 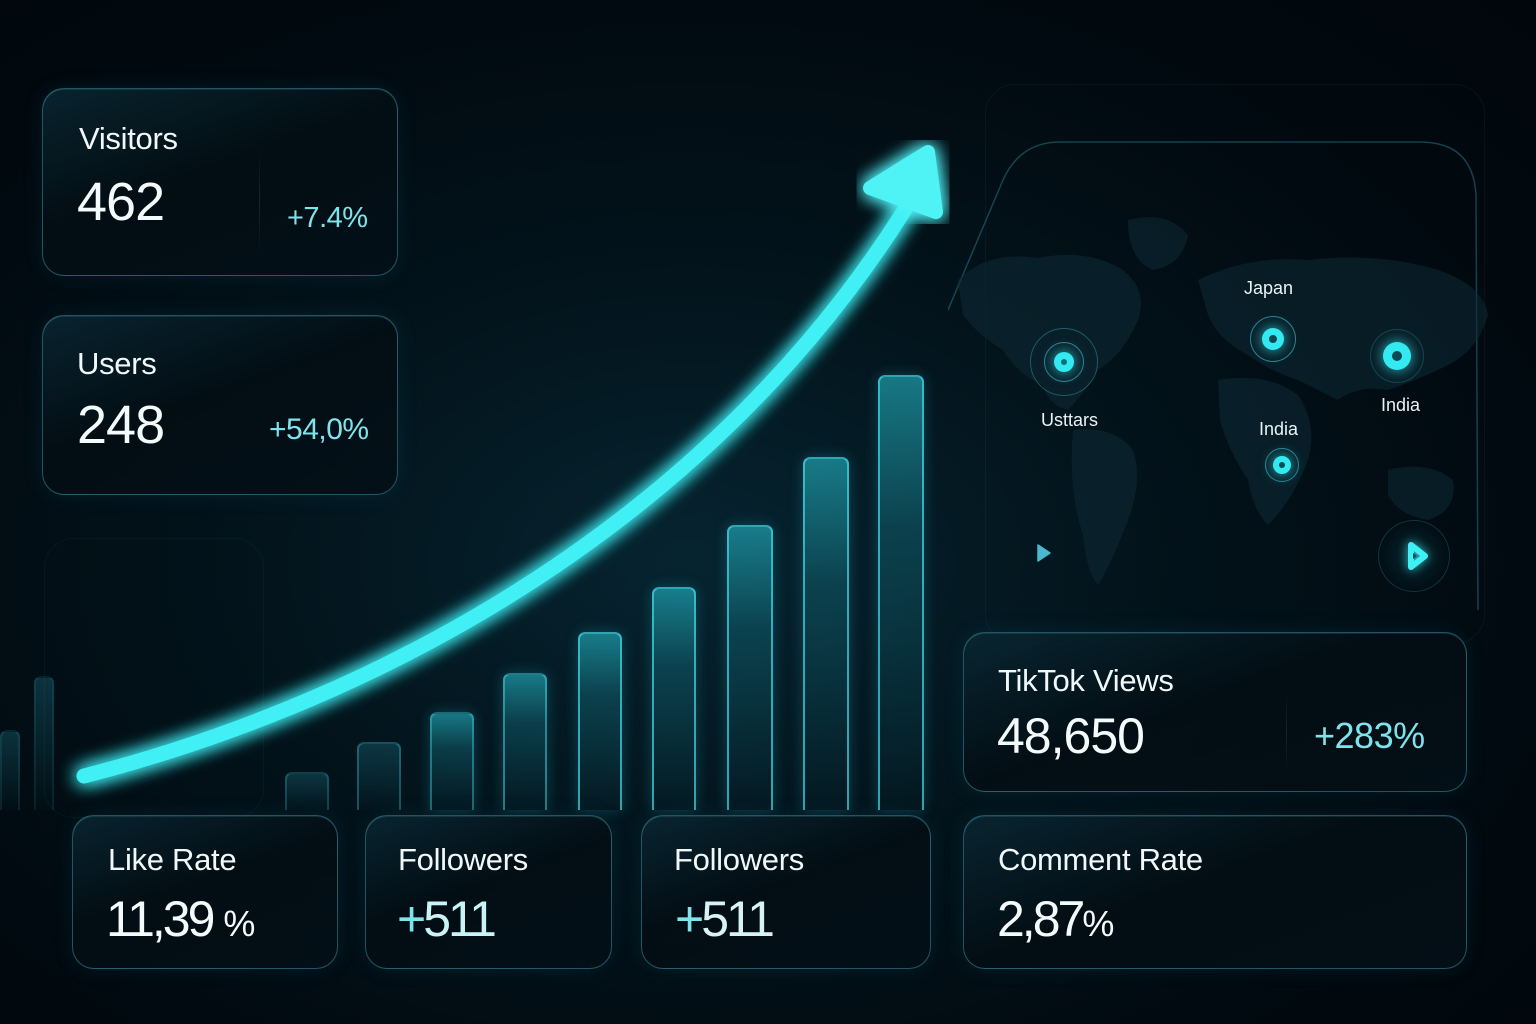 I want to click on tiktok-views-label: TikTok Views, so click(x=1086, y=680).